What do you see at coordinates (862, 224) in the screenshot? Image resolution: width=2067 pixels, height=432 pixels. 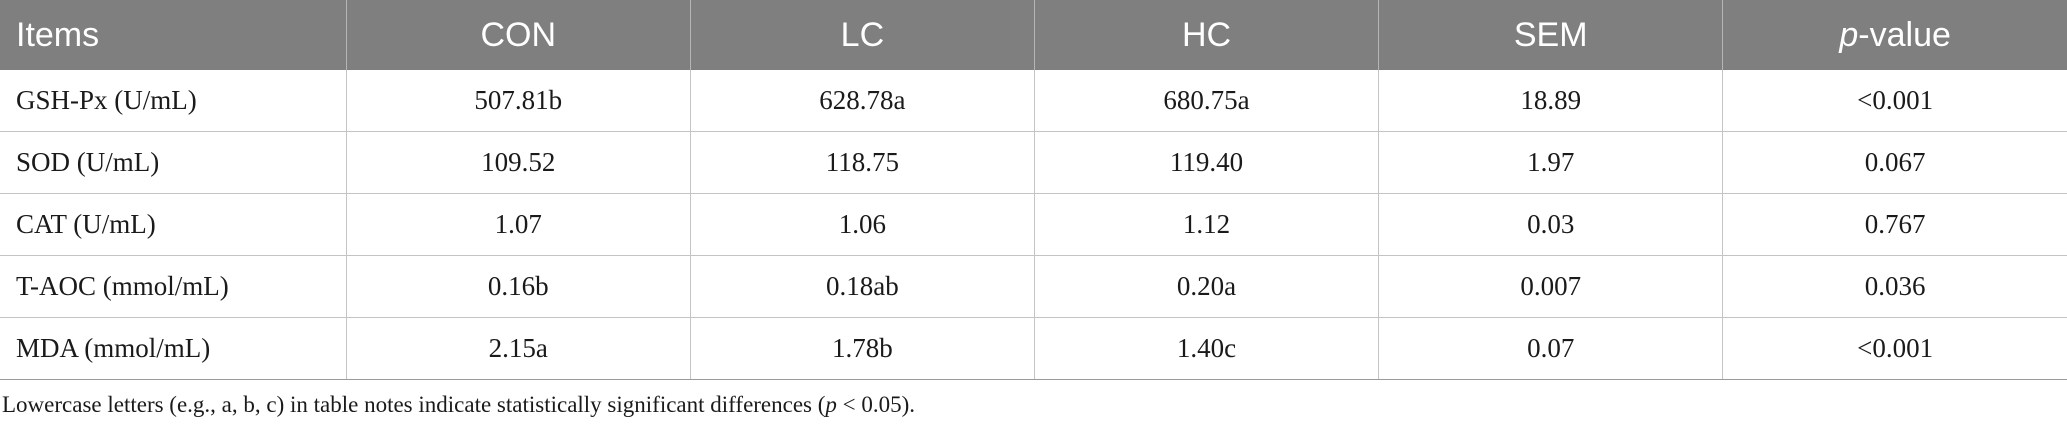 I see `cell-lc: 1.06` at bounding box center [862, 224].